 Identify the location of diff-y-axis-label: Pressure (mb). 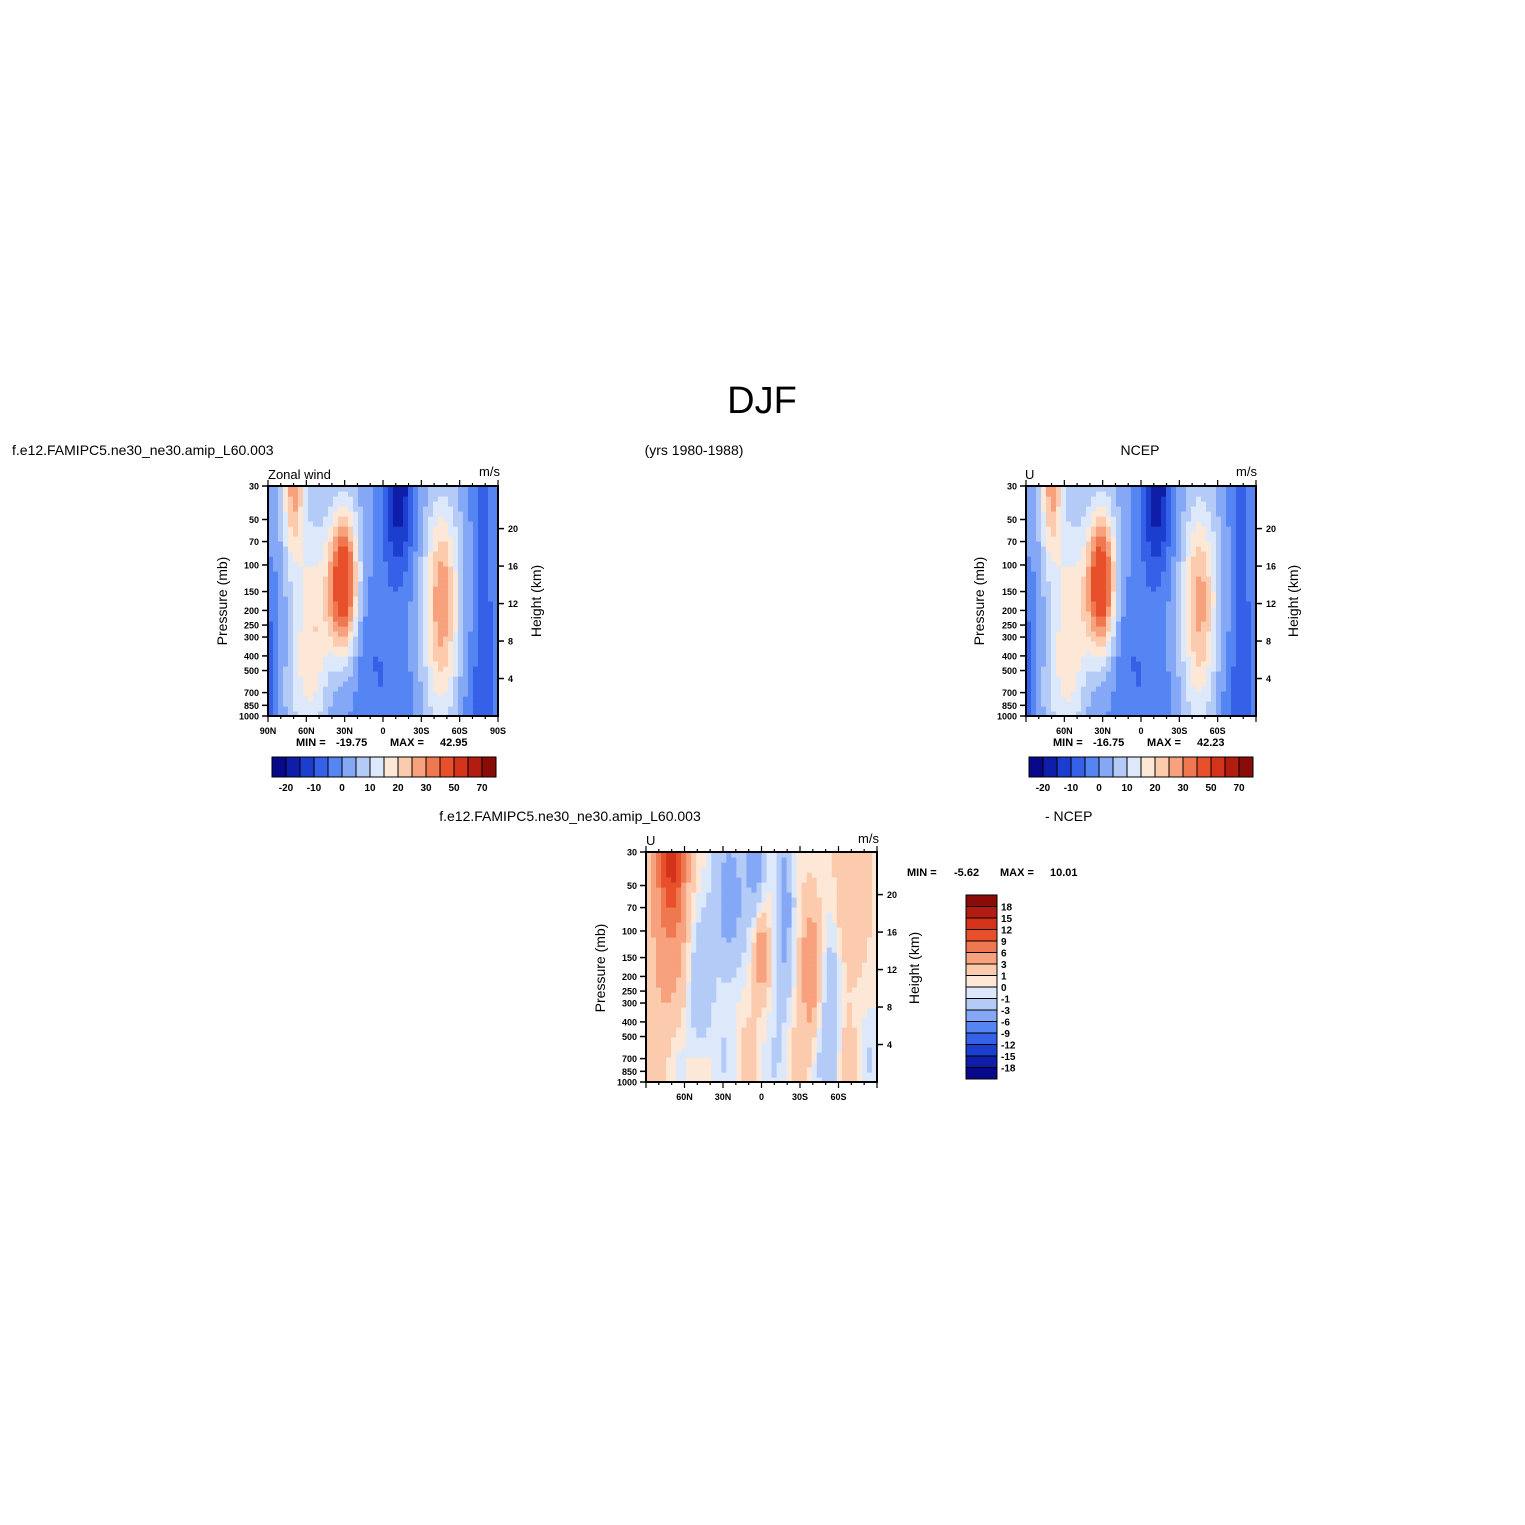
(600, 968).